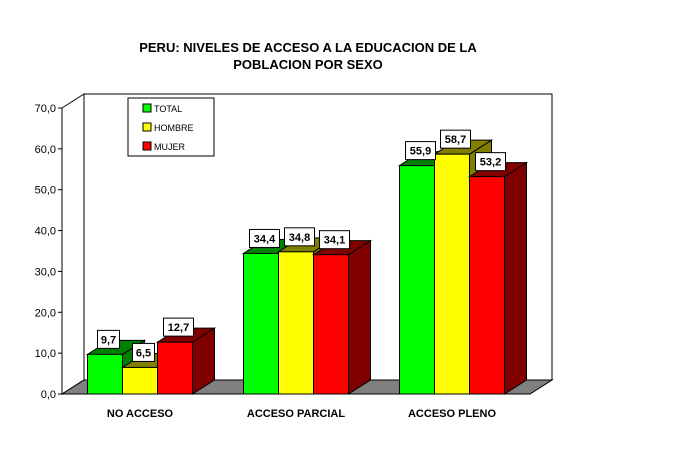 The width and height of the screenshot is (682, 469). I want to click on y-tick-label: 0,0, so click(48, 395).